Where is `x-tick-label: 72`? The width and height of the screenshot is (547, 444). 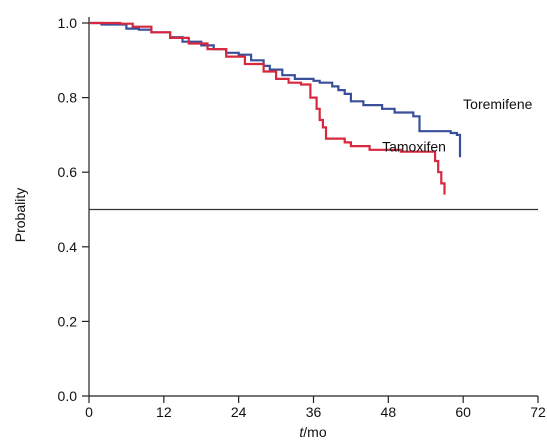 x-tick-label: 72 is located at coordinates (538, 412).